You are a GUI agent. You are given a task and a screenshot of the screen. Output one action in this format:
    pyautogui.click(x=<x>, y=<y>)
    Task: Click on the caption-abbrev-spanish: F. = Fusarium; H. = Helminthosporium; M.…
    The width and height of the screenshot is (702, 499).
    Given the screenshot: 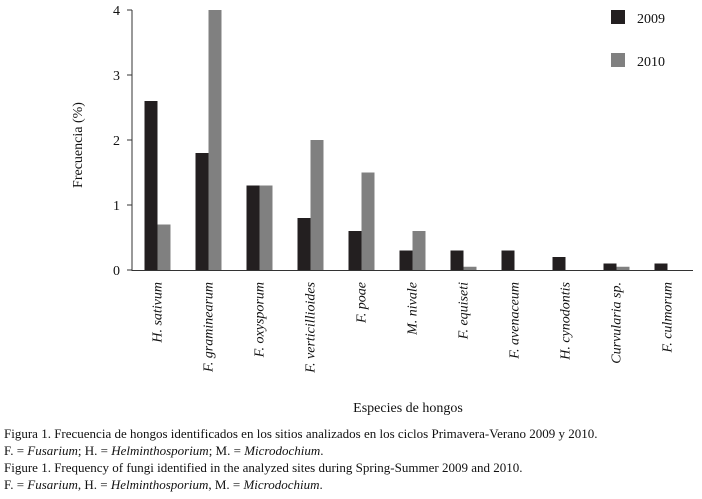 What is the action you would take?
    pyautogui.click(x=301, y=450)
    